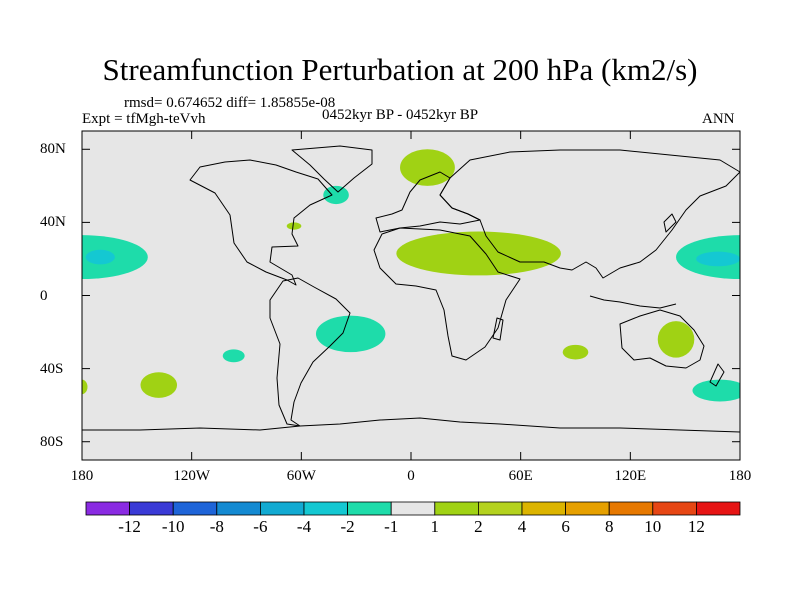  Describe the element at coordinates (173, 526) in the screenshot. I see `colorbar-label: -10` at that location.